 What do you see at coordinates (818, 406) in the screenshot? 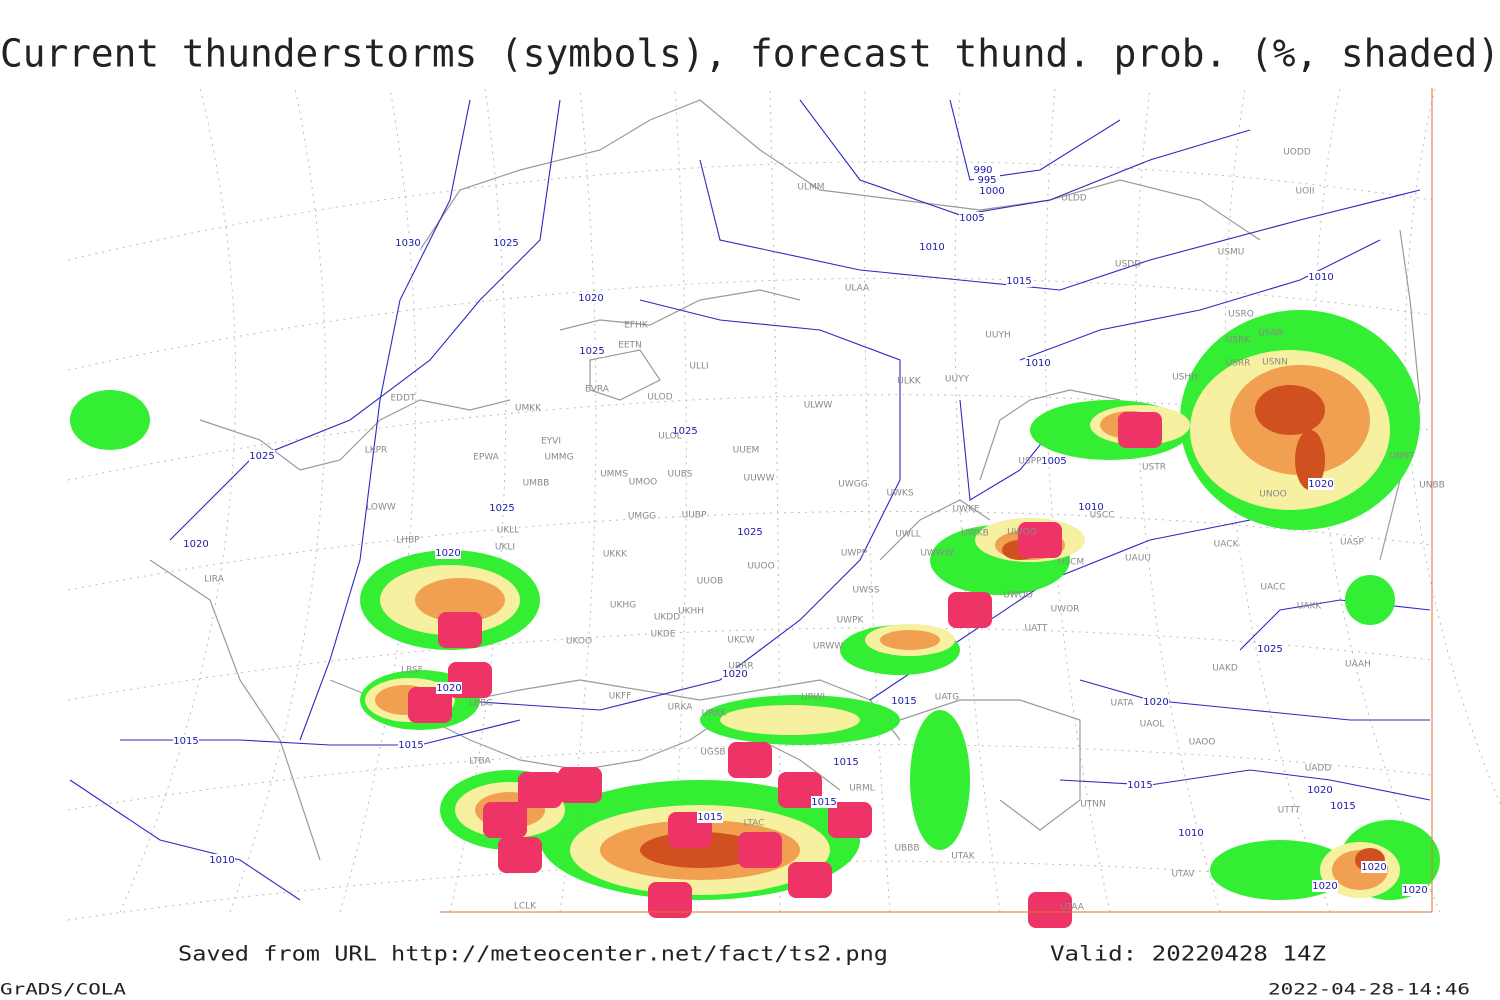
I see `station-label: ULWW` at bounding box center [818, 406].